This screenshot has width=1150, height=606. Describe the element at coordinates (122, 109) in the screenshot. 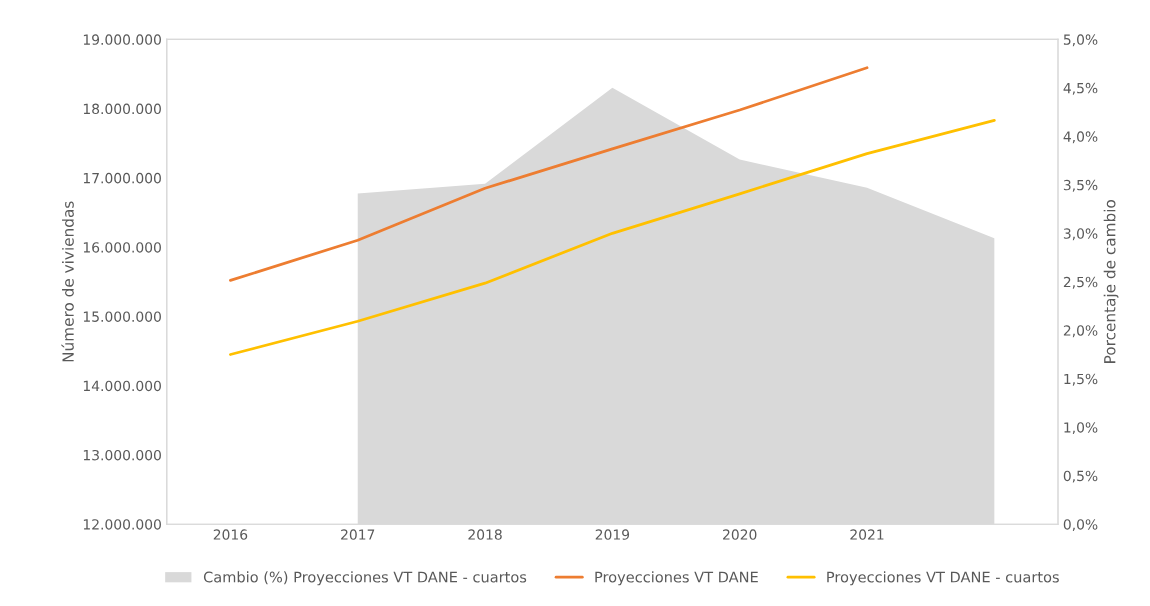

I see `y-tick-label: 18.000.000` at that location.